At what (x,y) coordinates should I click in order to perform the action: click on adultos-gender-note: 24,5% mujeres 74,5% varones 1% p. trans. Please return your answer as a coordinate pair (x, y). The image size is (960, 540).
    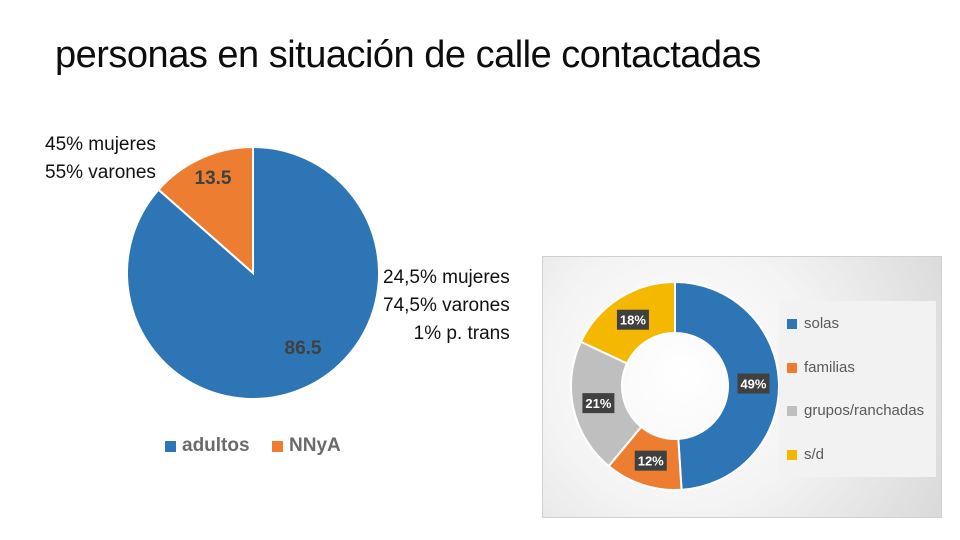
    Looking at the image, I should click on (446, 306).